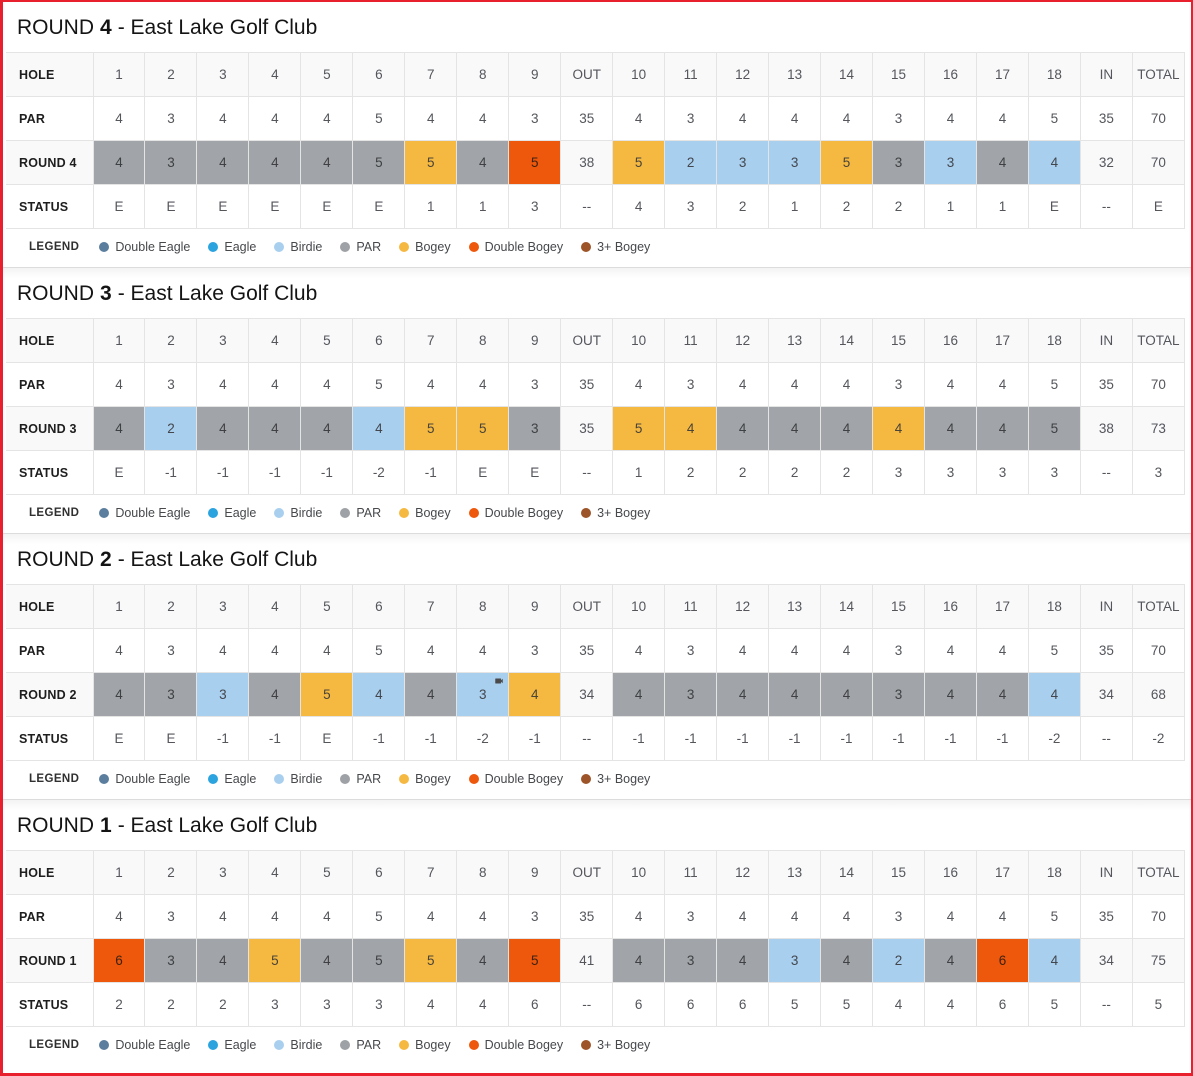 This screenshot has width=1193, height=1076. I want to click on legend-item: PAR, so click(360, 779).